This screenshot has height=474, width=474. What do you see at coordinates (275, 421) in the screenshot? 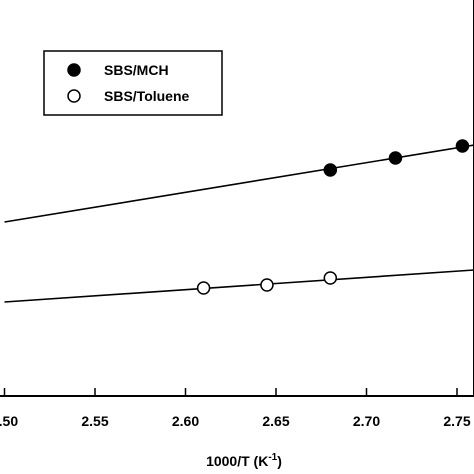
I see `x-tick-label: 2.65` at bounding box center [275, 421].